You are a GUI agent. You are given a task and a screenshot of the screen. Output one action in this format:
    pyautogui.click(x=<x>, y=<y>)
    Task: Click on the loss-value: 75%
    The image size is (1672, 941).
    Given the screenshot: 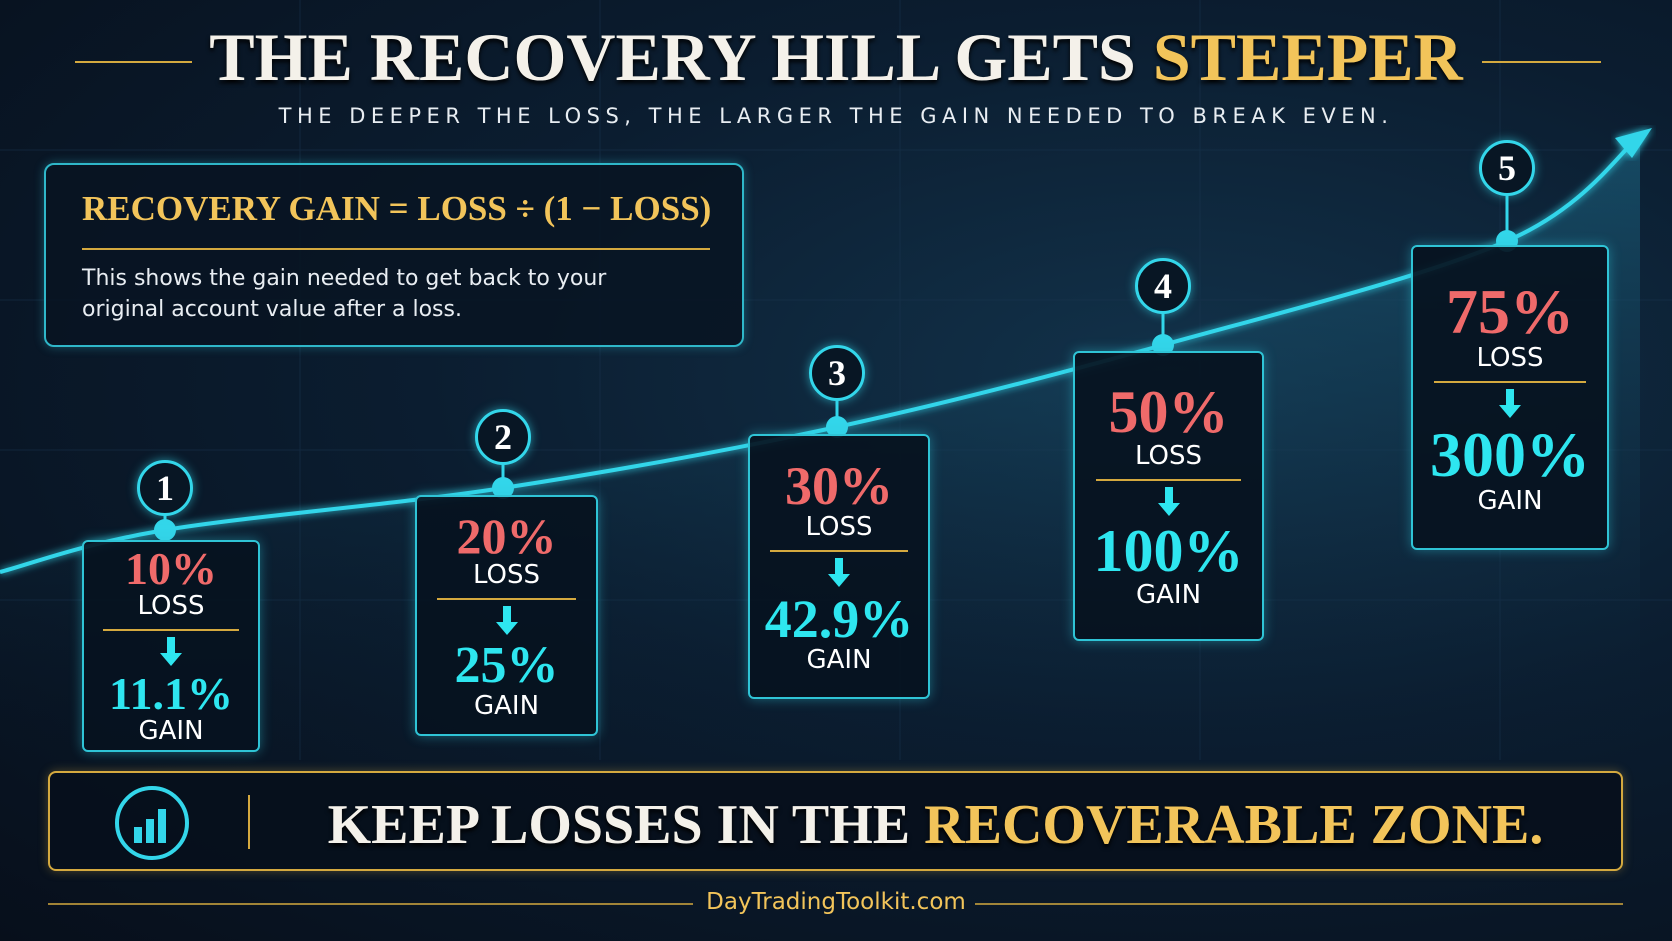 What is the action you would take?
    pyautogui.click(x=1510, y=311)
    